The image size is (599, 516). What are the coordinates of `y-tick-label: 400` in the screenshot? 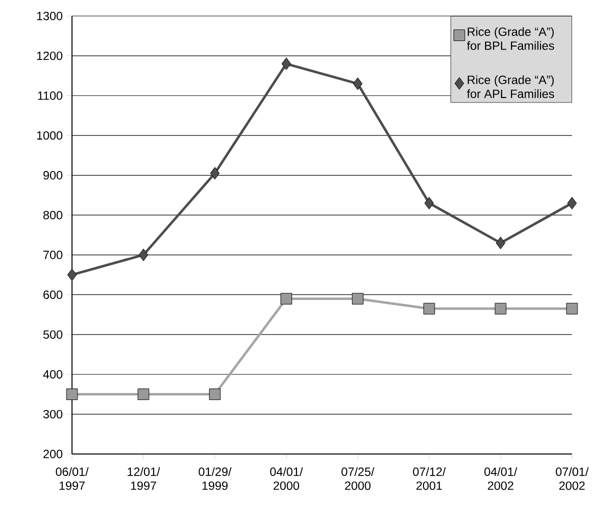 It's located at (52, 374).